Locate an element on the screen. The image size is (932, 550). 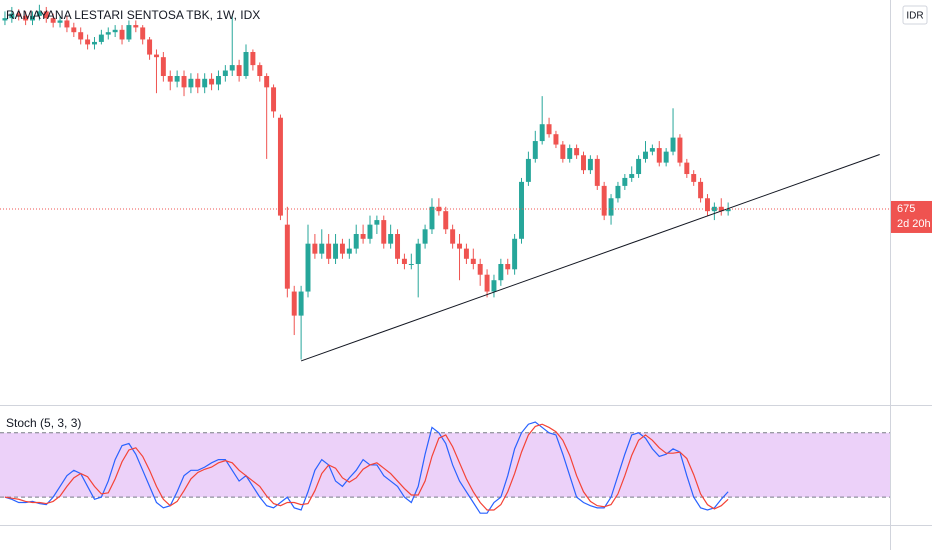
currency: IDR is located at coordinates (914, 16).